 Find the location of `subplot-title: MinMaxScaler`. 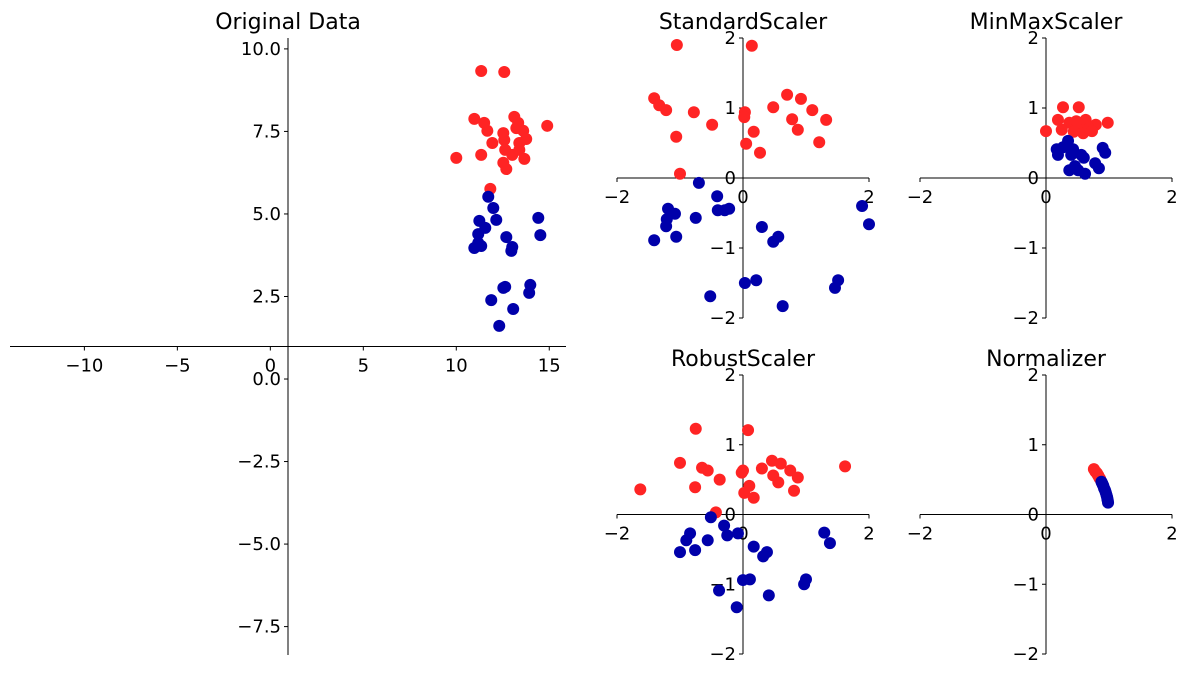

subplot-title: MinMaxScaler is located at coordinates (1047, 22).